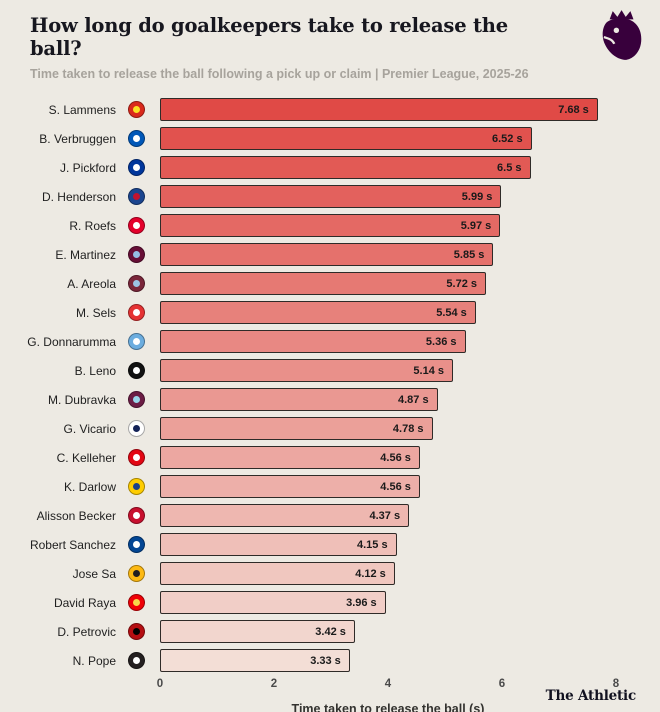 The height and width of the screenshot is (712, 660). I want to click on chart-row: Robert Sanchez 4.15 s, so click(330, 544).